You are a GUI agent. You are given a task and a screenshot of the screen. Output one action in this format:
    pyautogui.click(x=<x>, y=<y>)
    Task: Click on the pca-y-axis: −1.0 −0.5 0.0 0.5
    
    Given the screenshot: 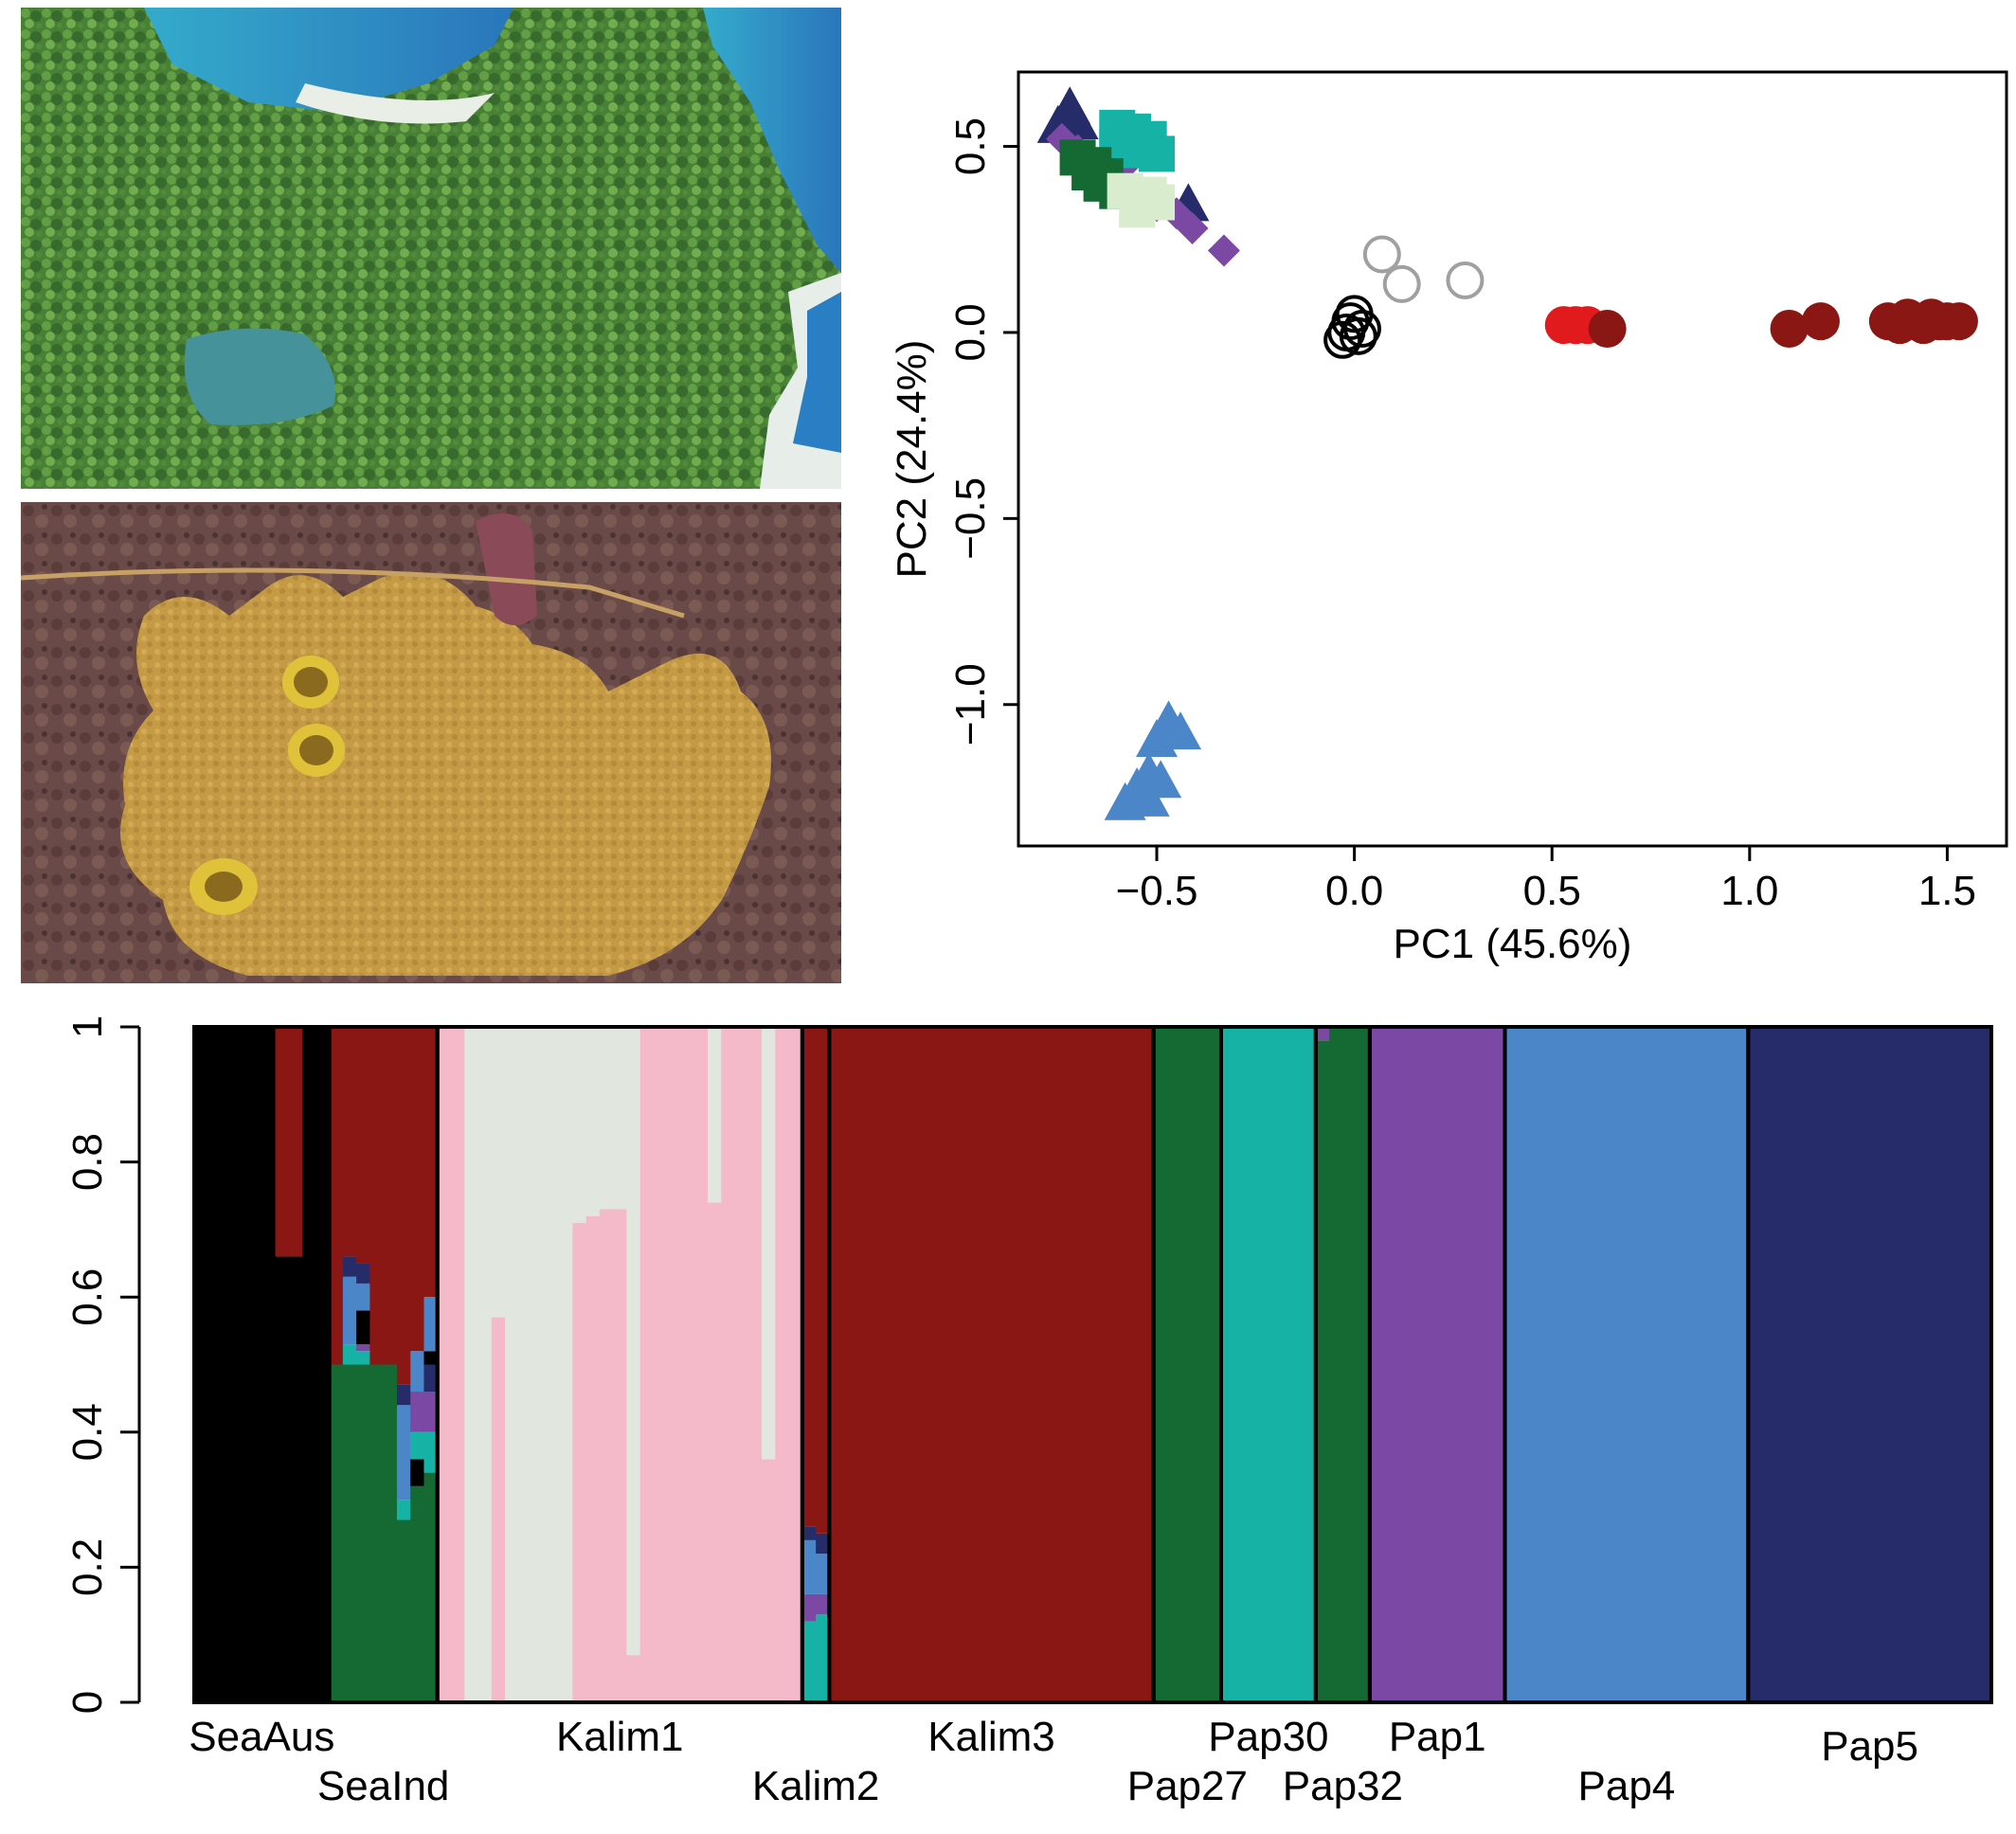 What is the action you would take?
    pyautogui.click(x=982, y=431)
    